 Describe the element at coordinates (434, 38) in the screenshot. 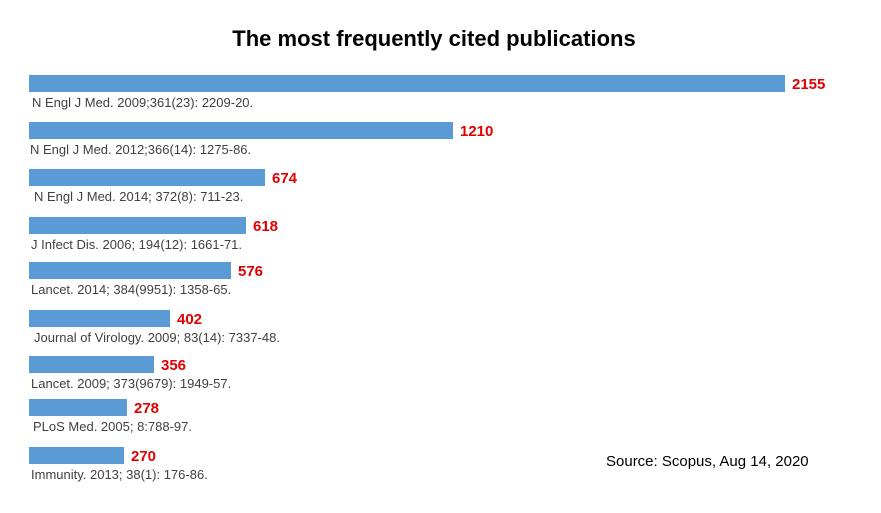

I see `chart-title: The most frequently cited publications` at that location.